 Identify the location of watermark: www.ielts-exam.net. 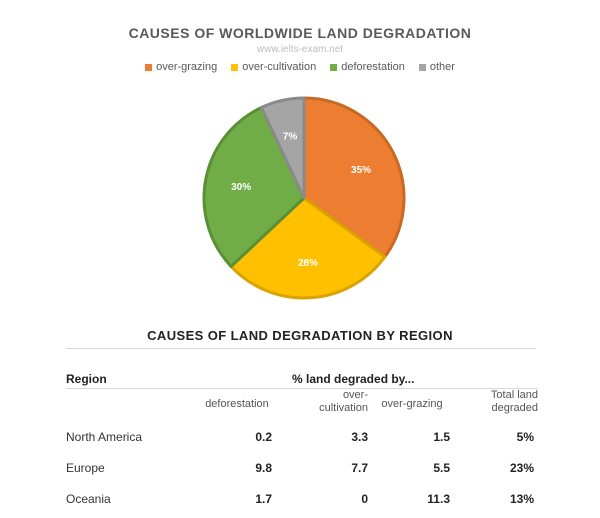
(300, 49).